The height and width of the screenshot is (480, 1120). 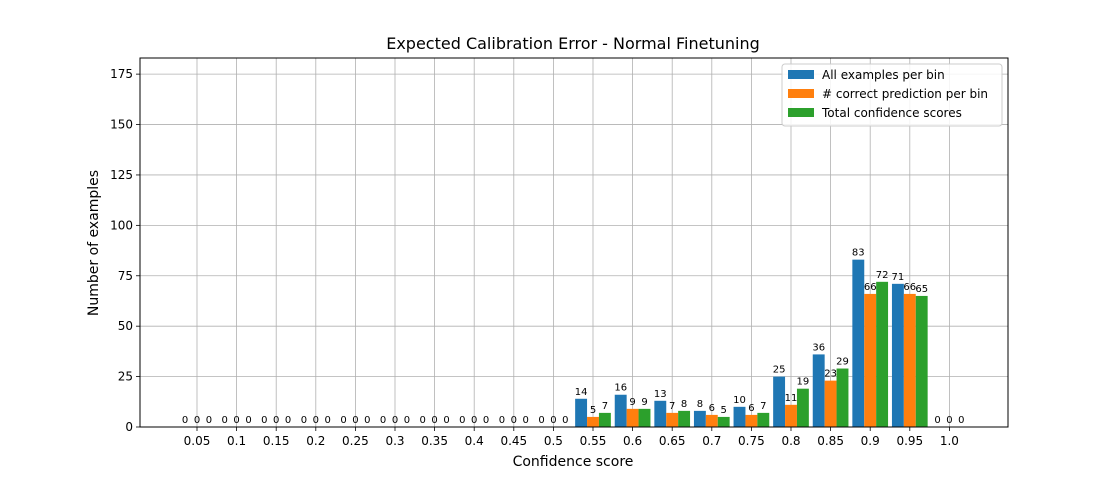 I want to click on x-tick-label: 0.7, so click(x=711, y=441).